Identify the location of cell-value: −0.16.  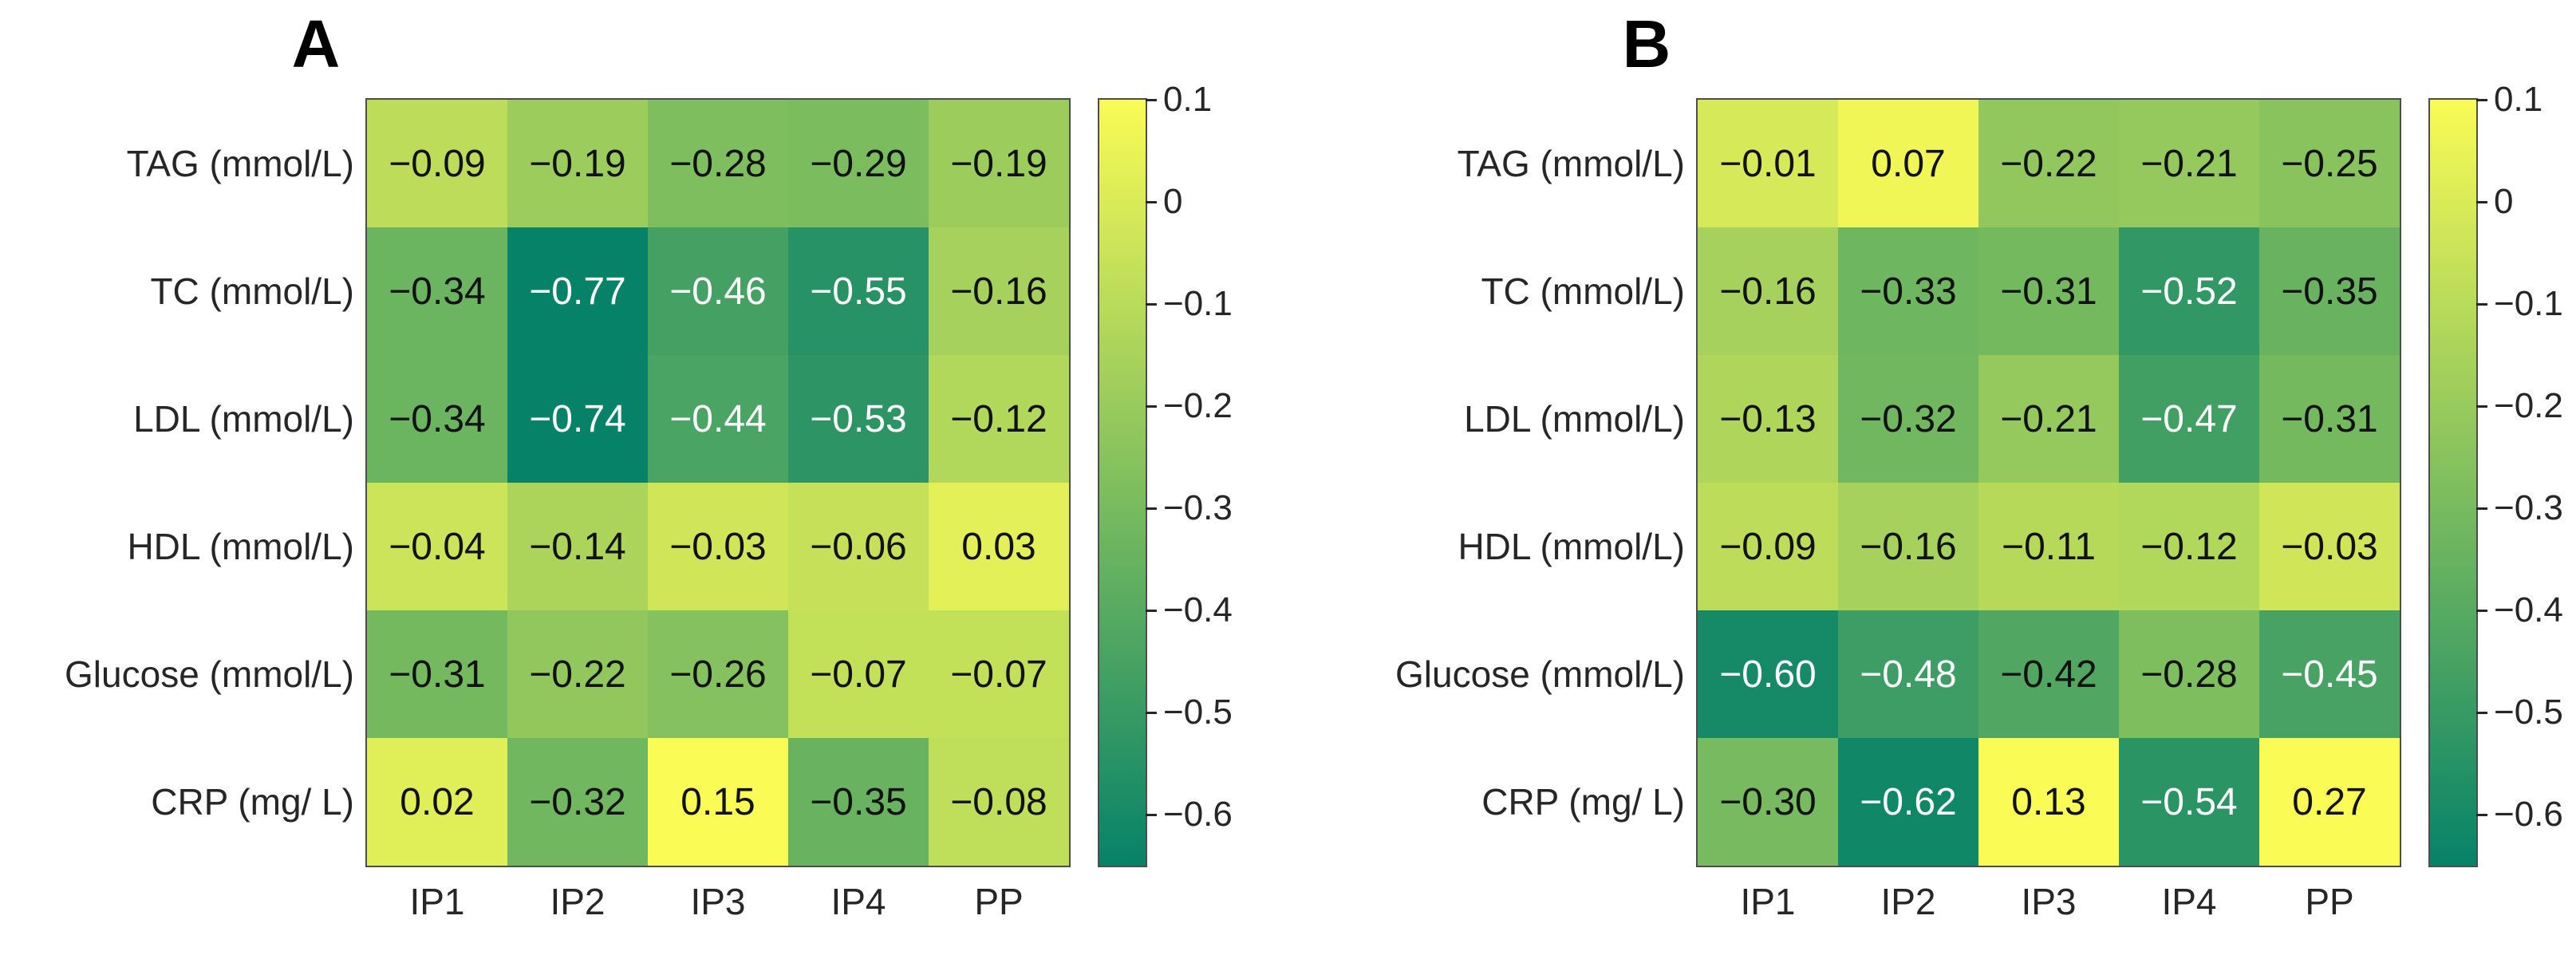
(1768, 291).